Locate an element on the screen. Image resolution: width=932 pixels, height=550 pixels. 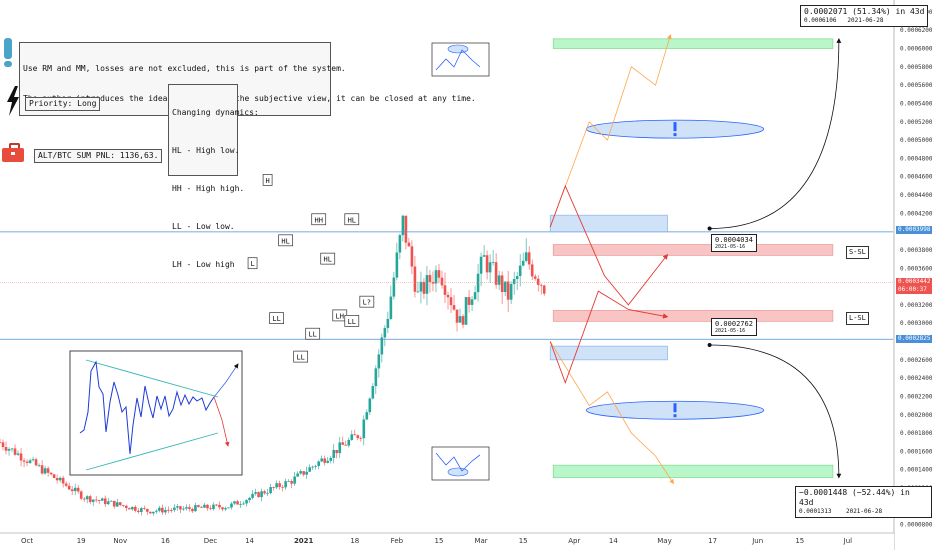
y-tick-label-14: 0.0003600 is located at coordinates (916, 268).